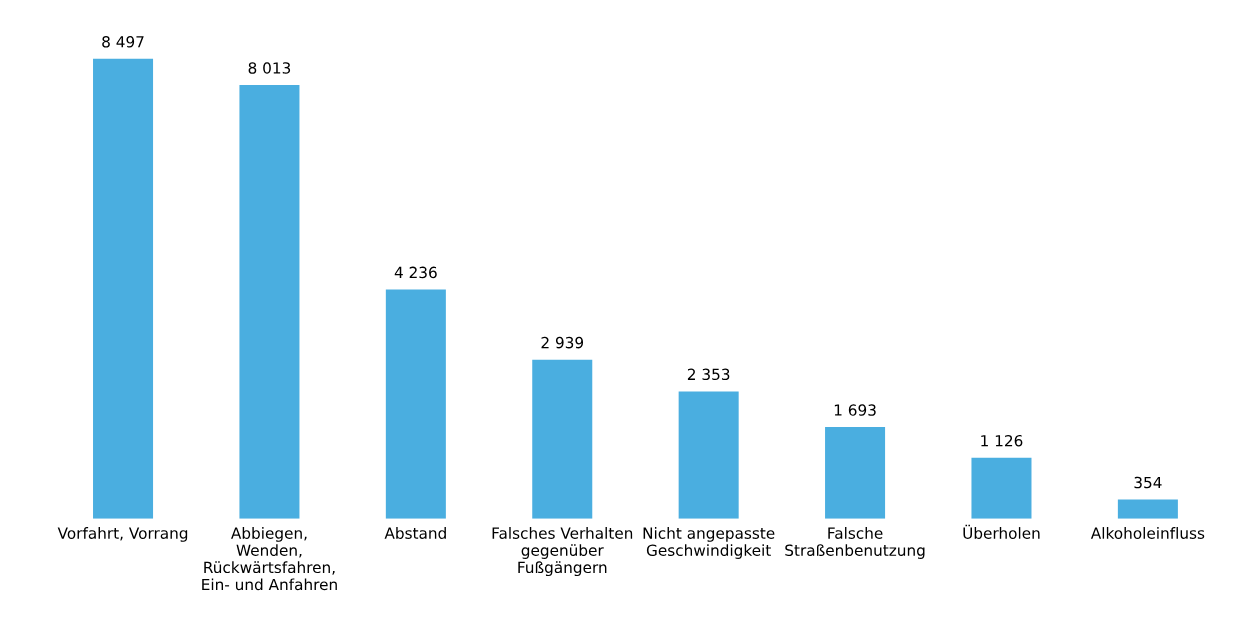 The image size is (1246, 625). I want to click on data-label: 354, so click(1148, 482).